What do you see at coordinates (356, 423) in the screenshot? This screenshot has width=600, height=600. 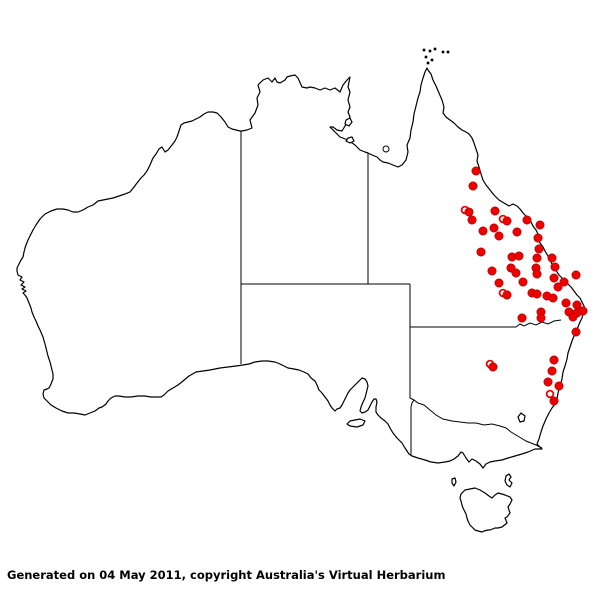 I see `kangaroo-island-outline` at bounding box center [356, 423].